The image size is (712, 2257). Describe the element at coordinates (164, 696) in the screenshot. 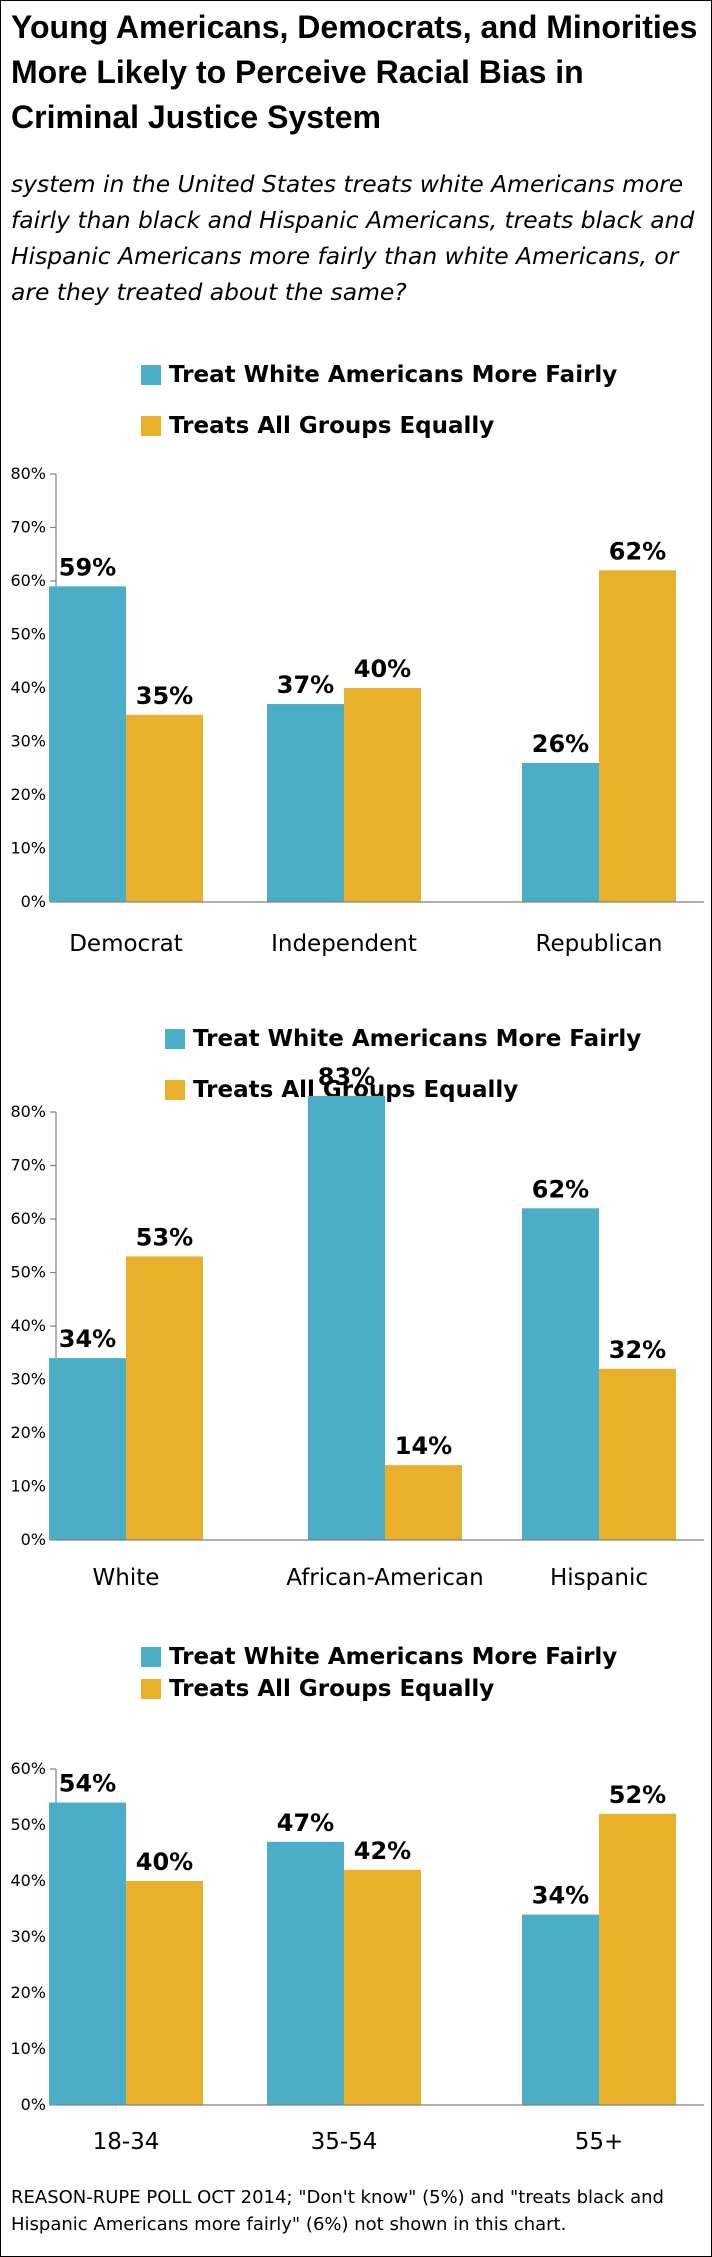

I see `data-label: 35%` at that location.